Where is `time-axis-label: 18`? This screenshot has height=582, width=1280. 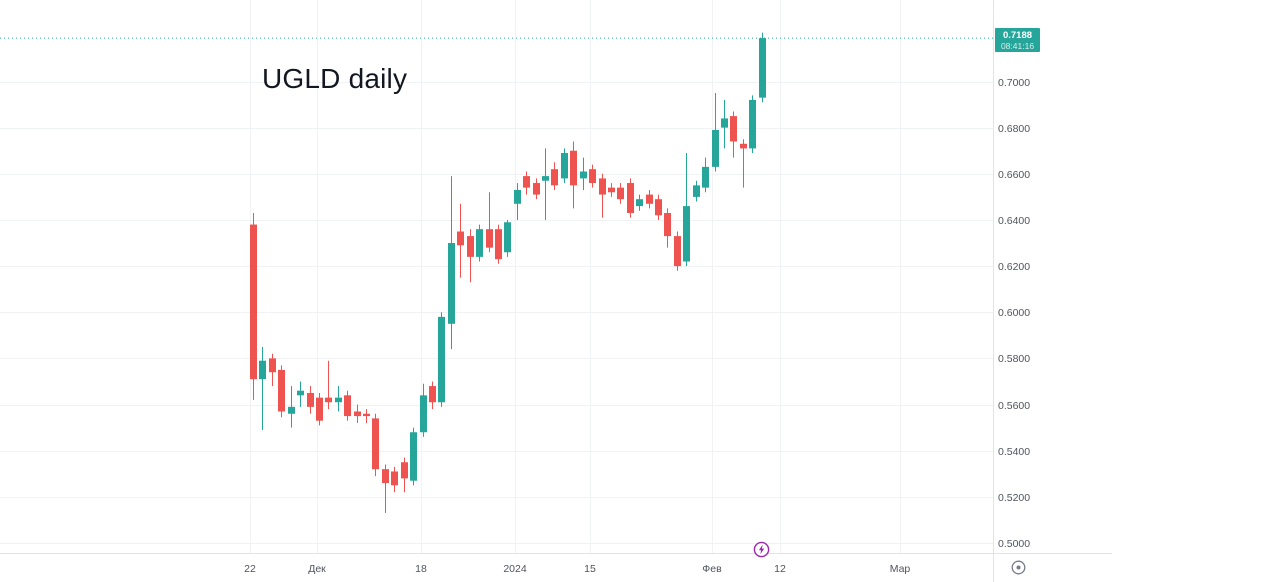
time-axis-label: 18 is located at coordinates (421, 569).